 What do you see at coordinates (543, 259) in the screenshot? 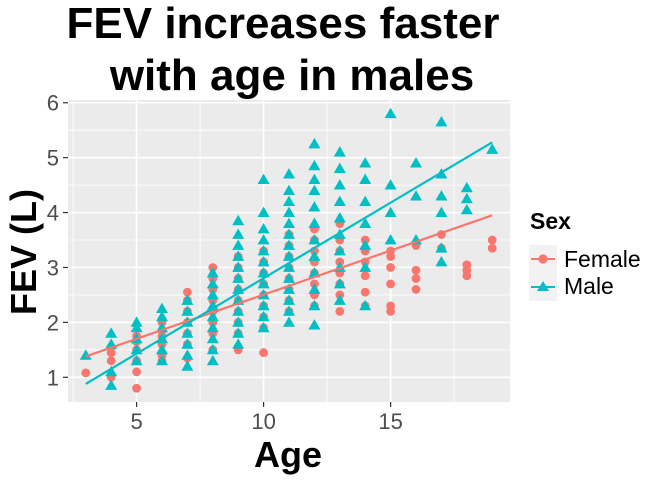
I see `legend-key-marker-female` at bounding box center [543, 259].